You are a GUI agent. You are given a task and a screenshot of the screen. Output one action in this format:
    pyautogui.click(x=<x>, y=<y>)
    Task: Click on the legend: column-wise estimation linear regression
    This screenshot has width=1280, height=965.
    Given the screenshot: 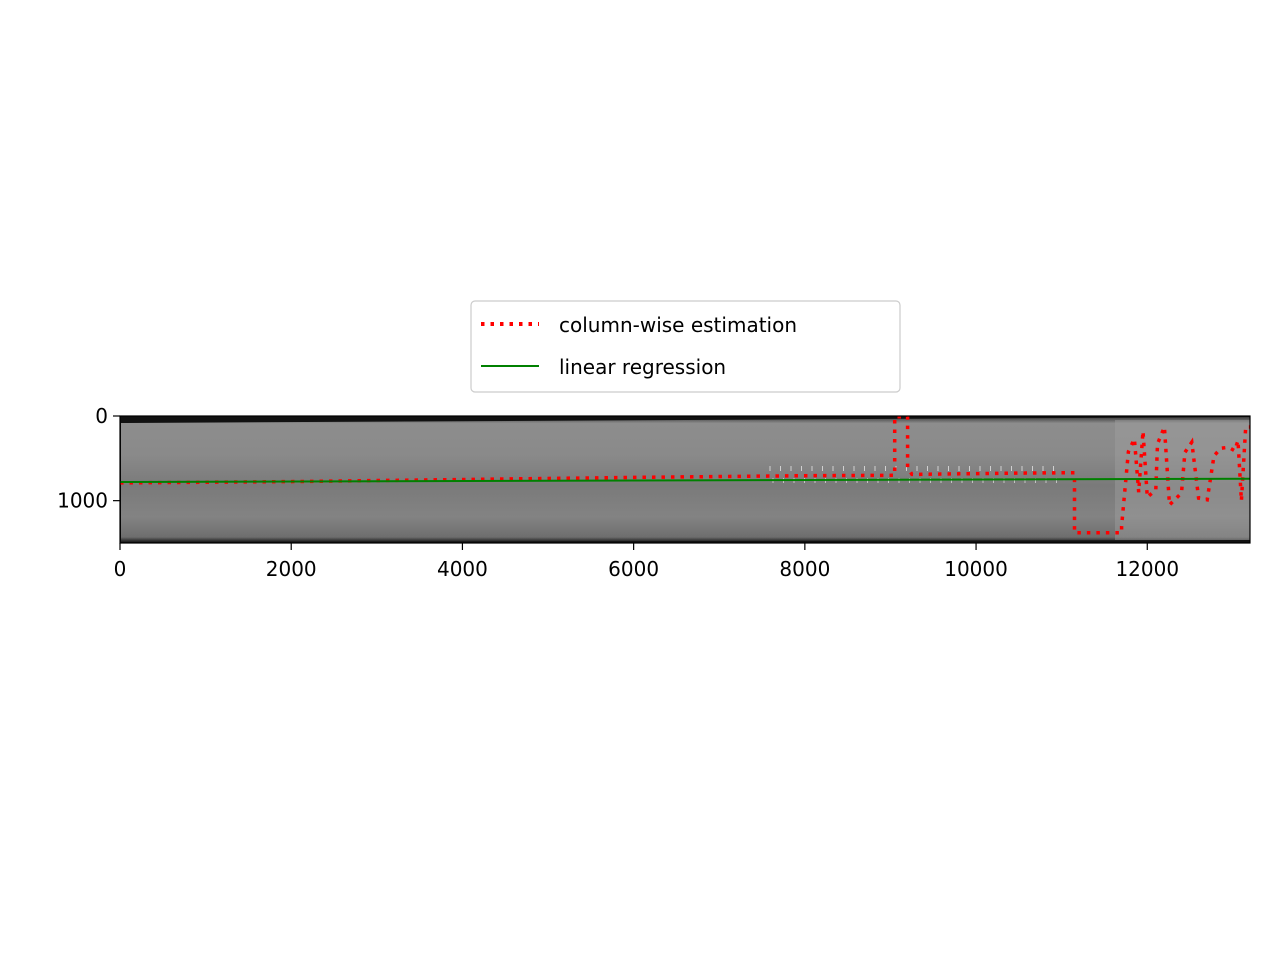 What is the action you would take?
    pyautogui.click(x=685, y=346)
    